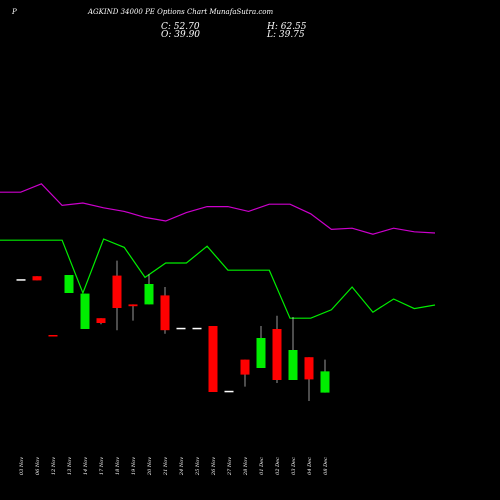  What do you see at coordinates (118, 466) in the screenshot?
I see `x-tick-label: 18 Nov` at bounding box center [118, 466].